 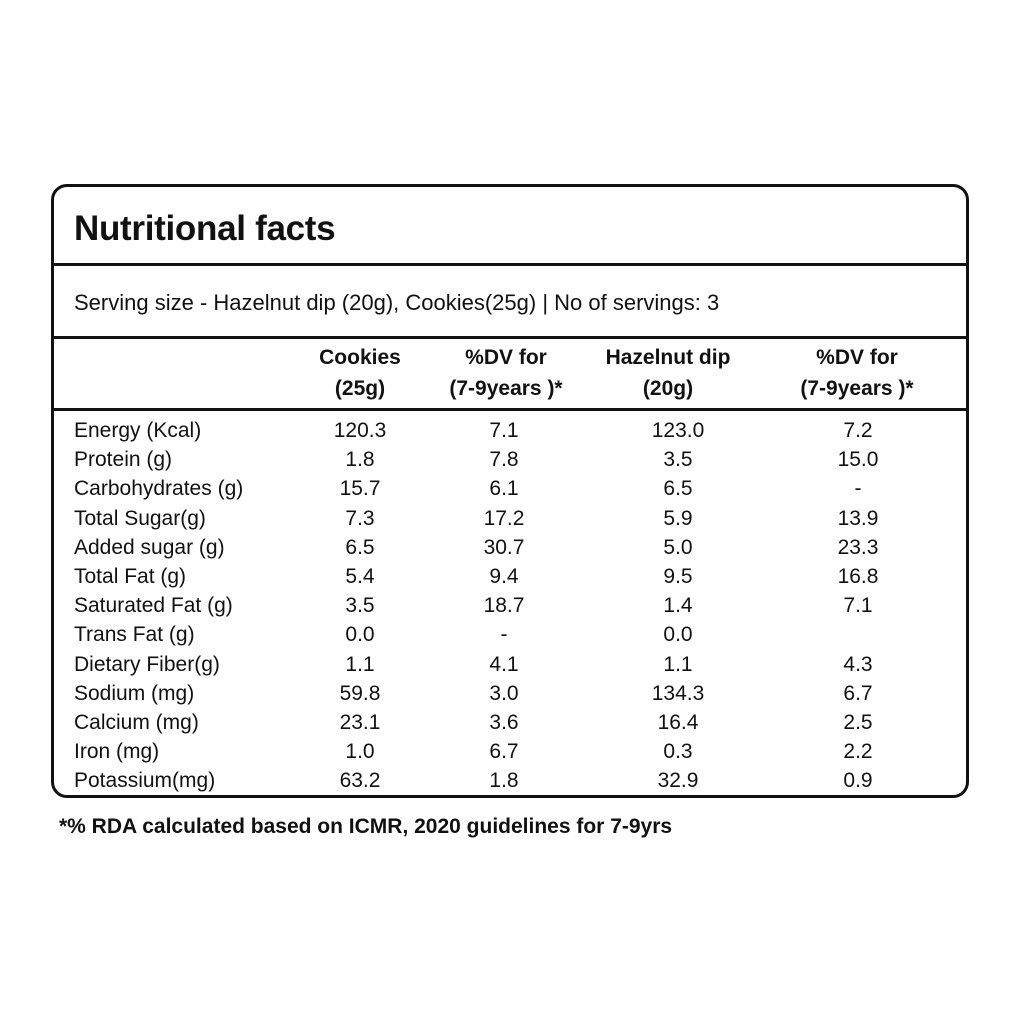 I want to click on cell-cookies-dv: -, so click(x=504, y=635).